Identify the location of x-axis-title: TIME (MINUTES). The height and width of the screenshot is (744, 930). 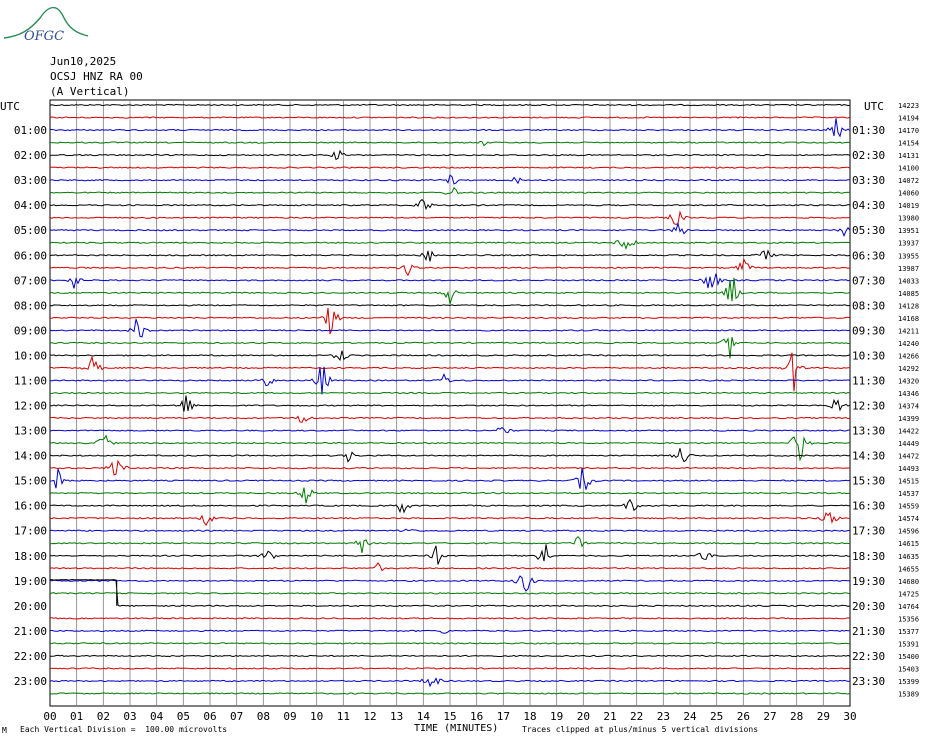
(456, 728).